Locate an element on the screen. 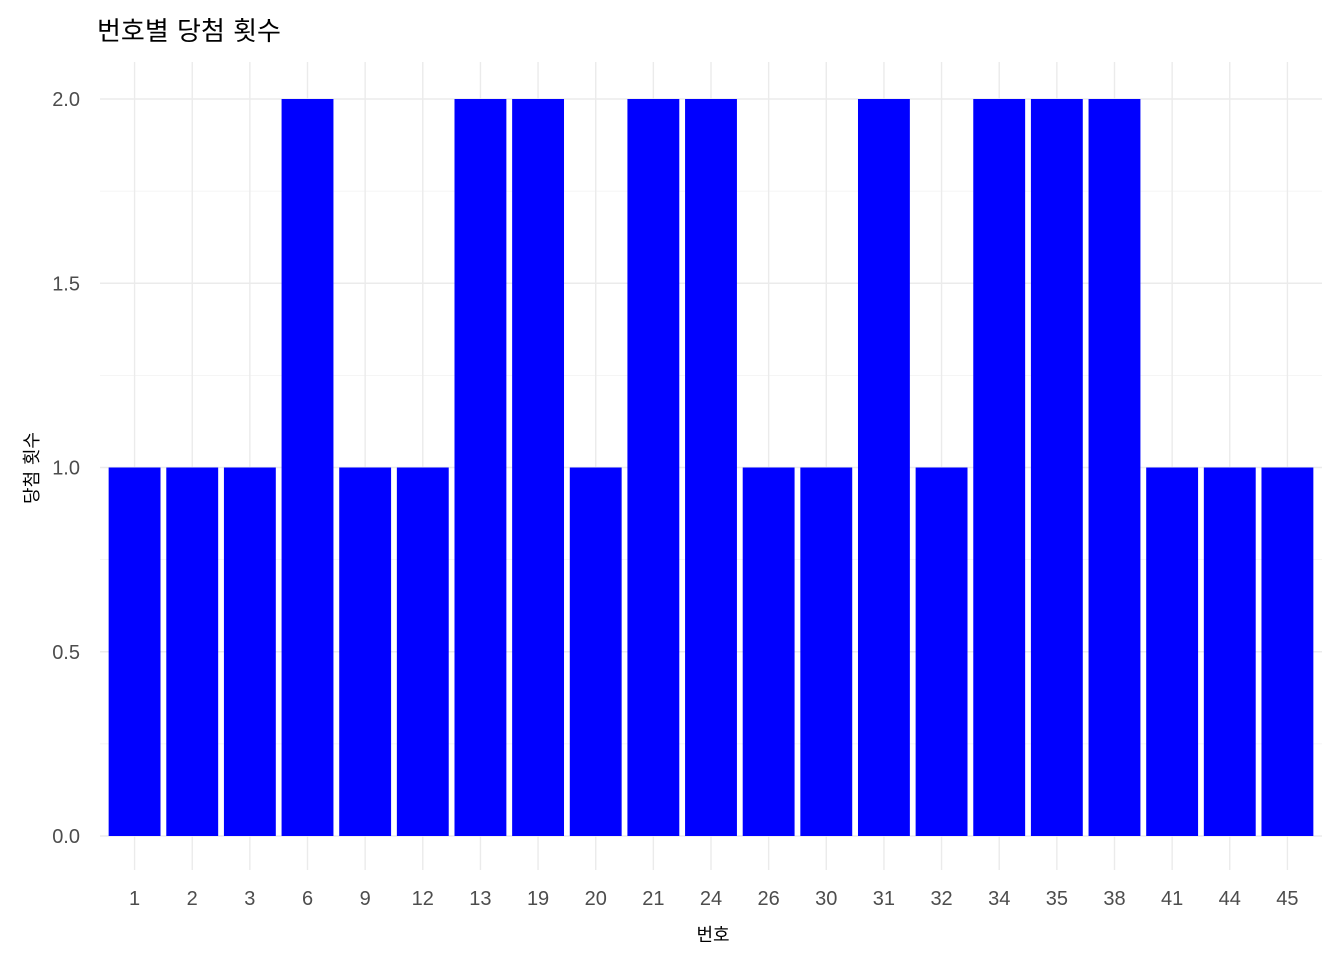 Image resolution: width=1344 pixels, height=960 pixels. x-tick-label: 13 is located at coordinates (480, 899).